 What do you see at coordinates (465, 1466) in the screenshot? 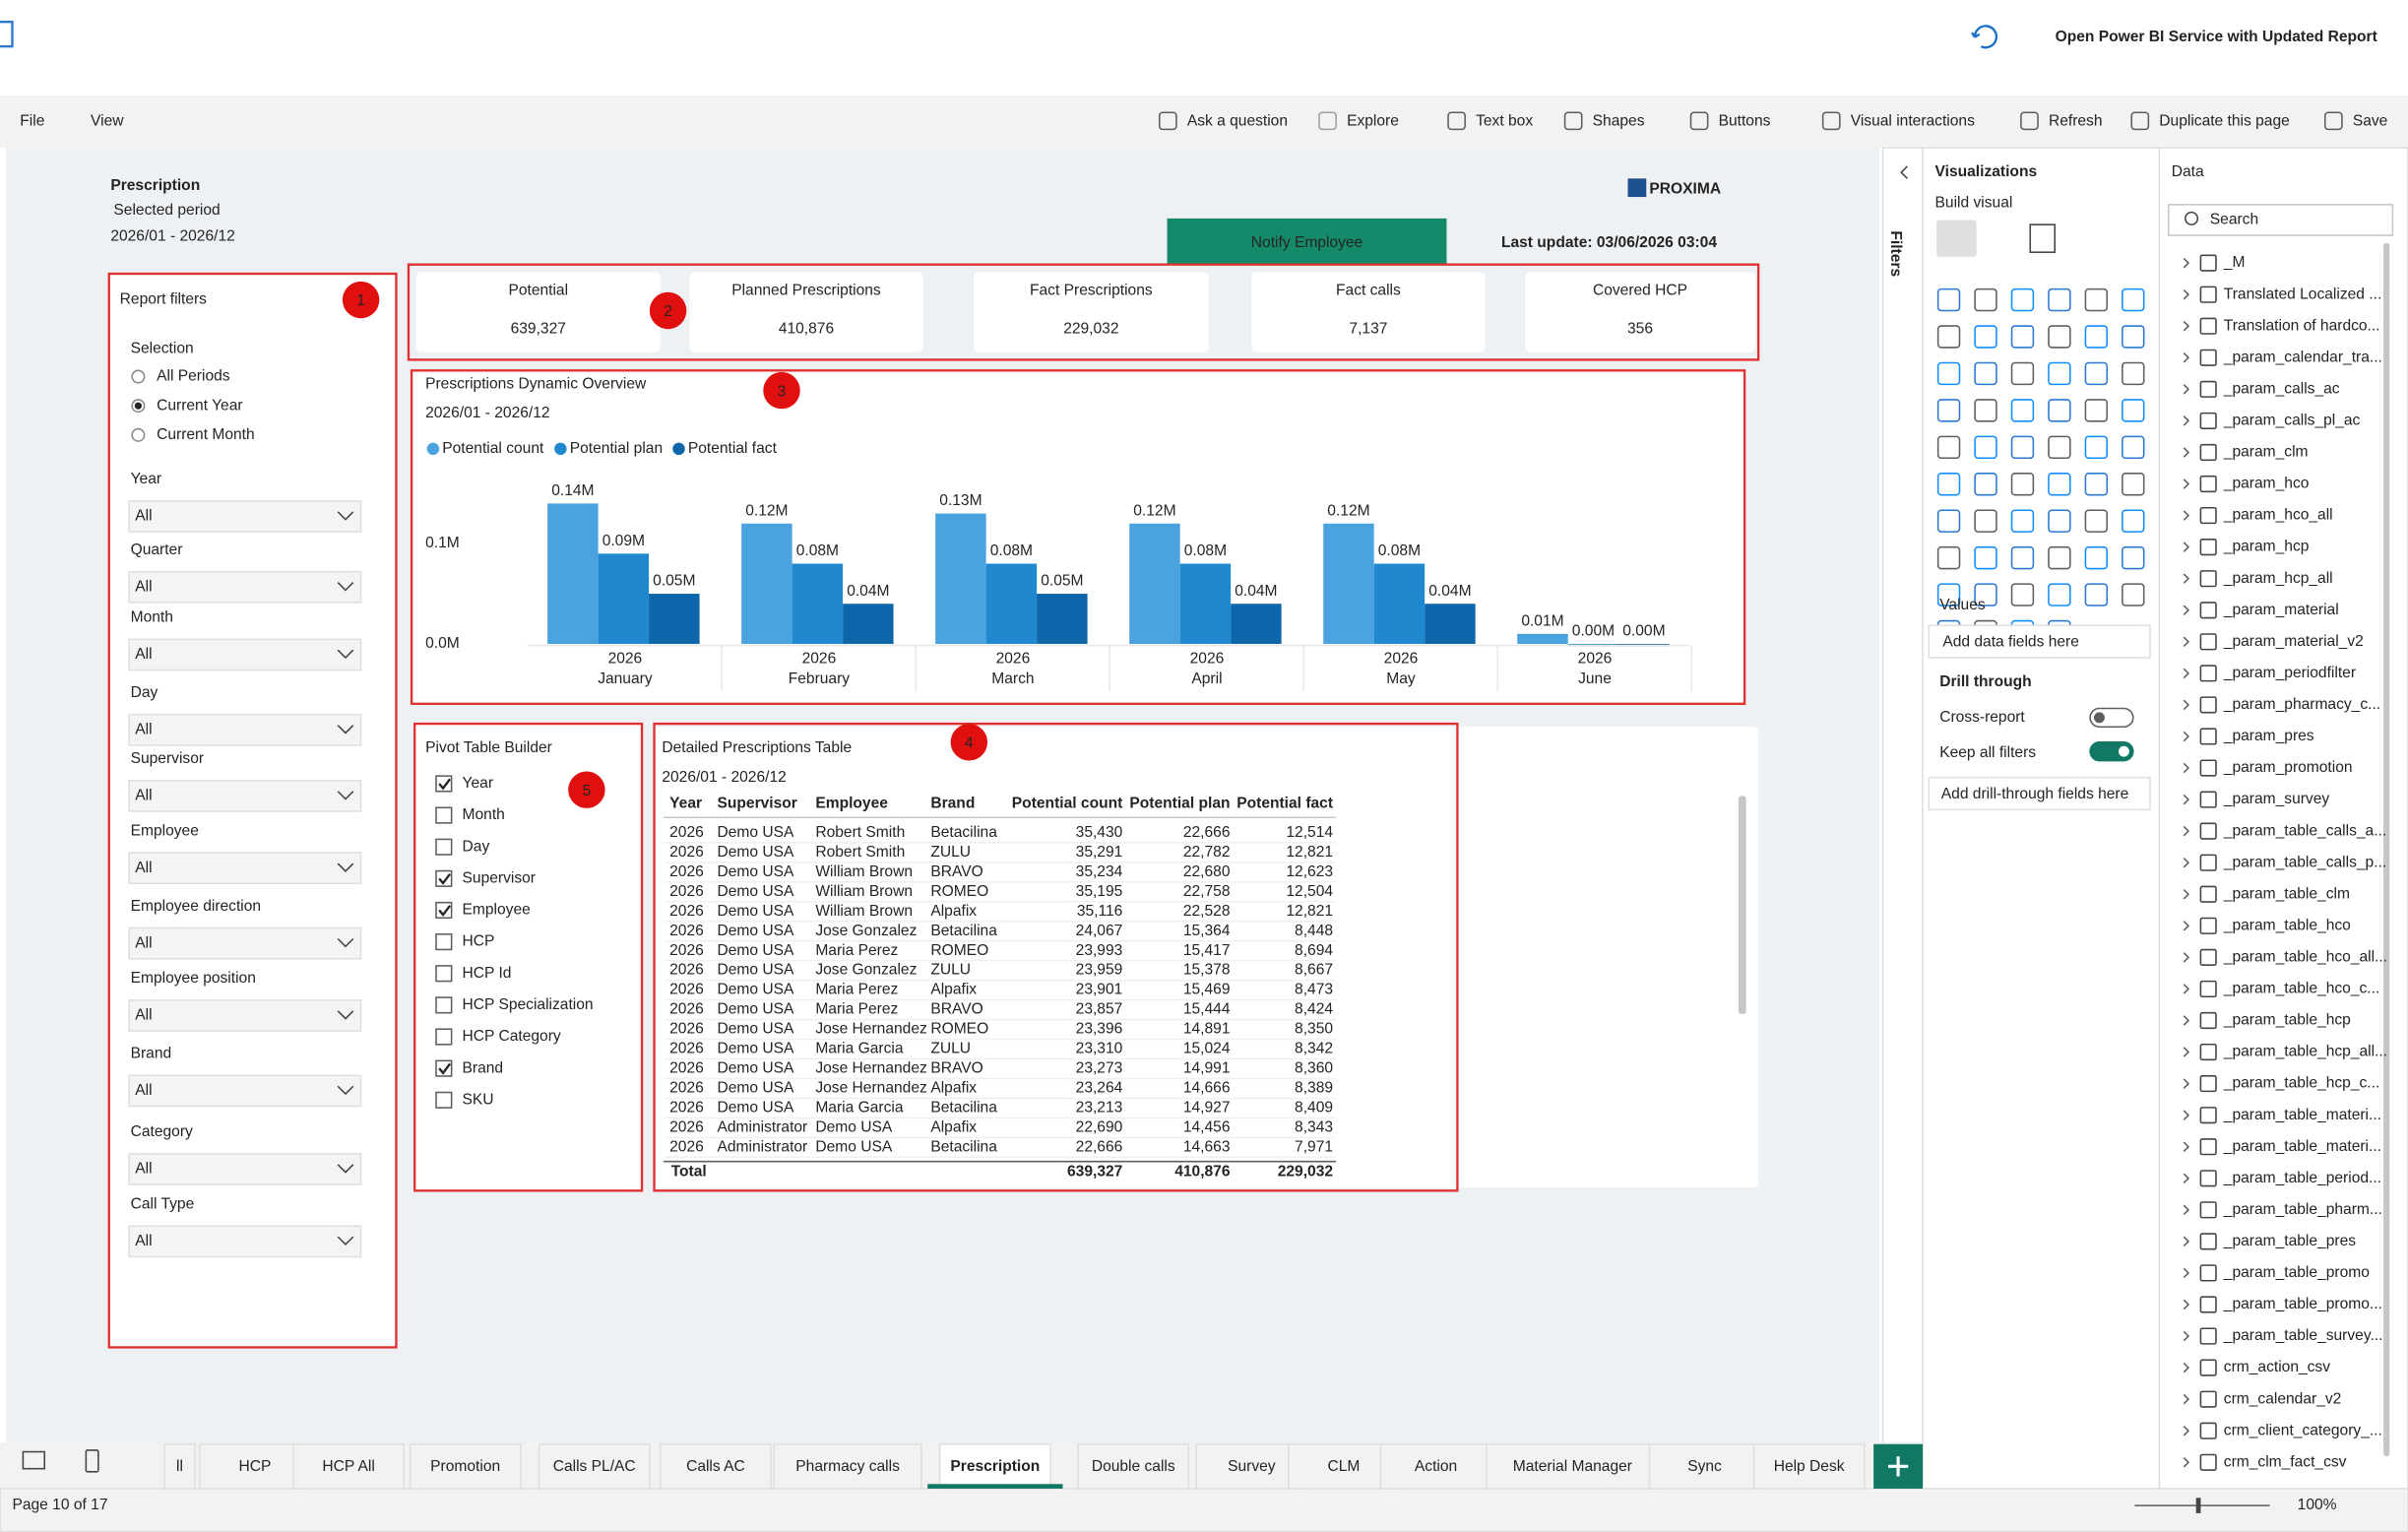
I see `page-tab-label: Promotion` at bounding box center [465, 1466].